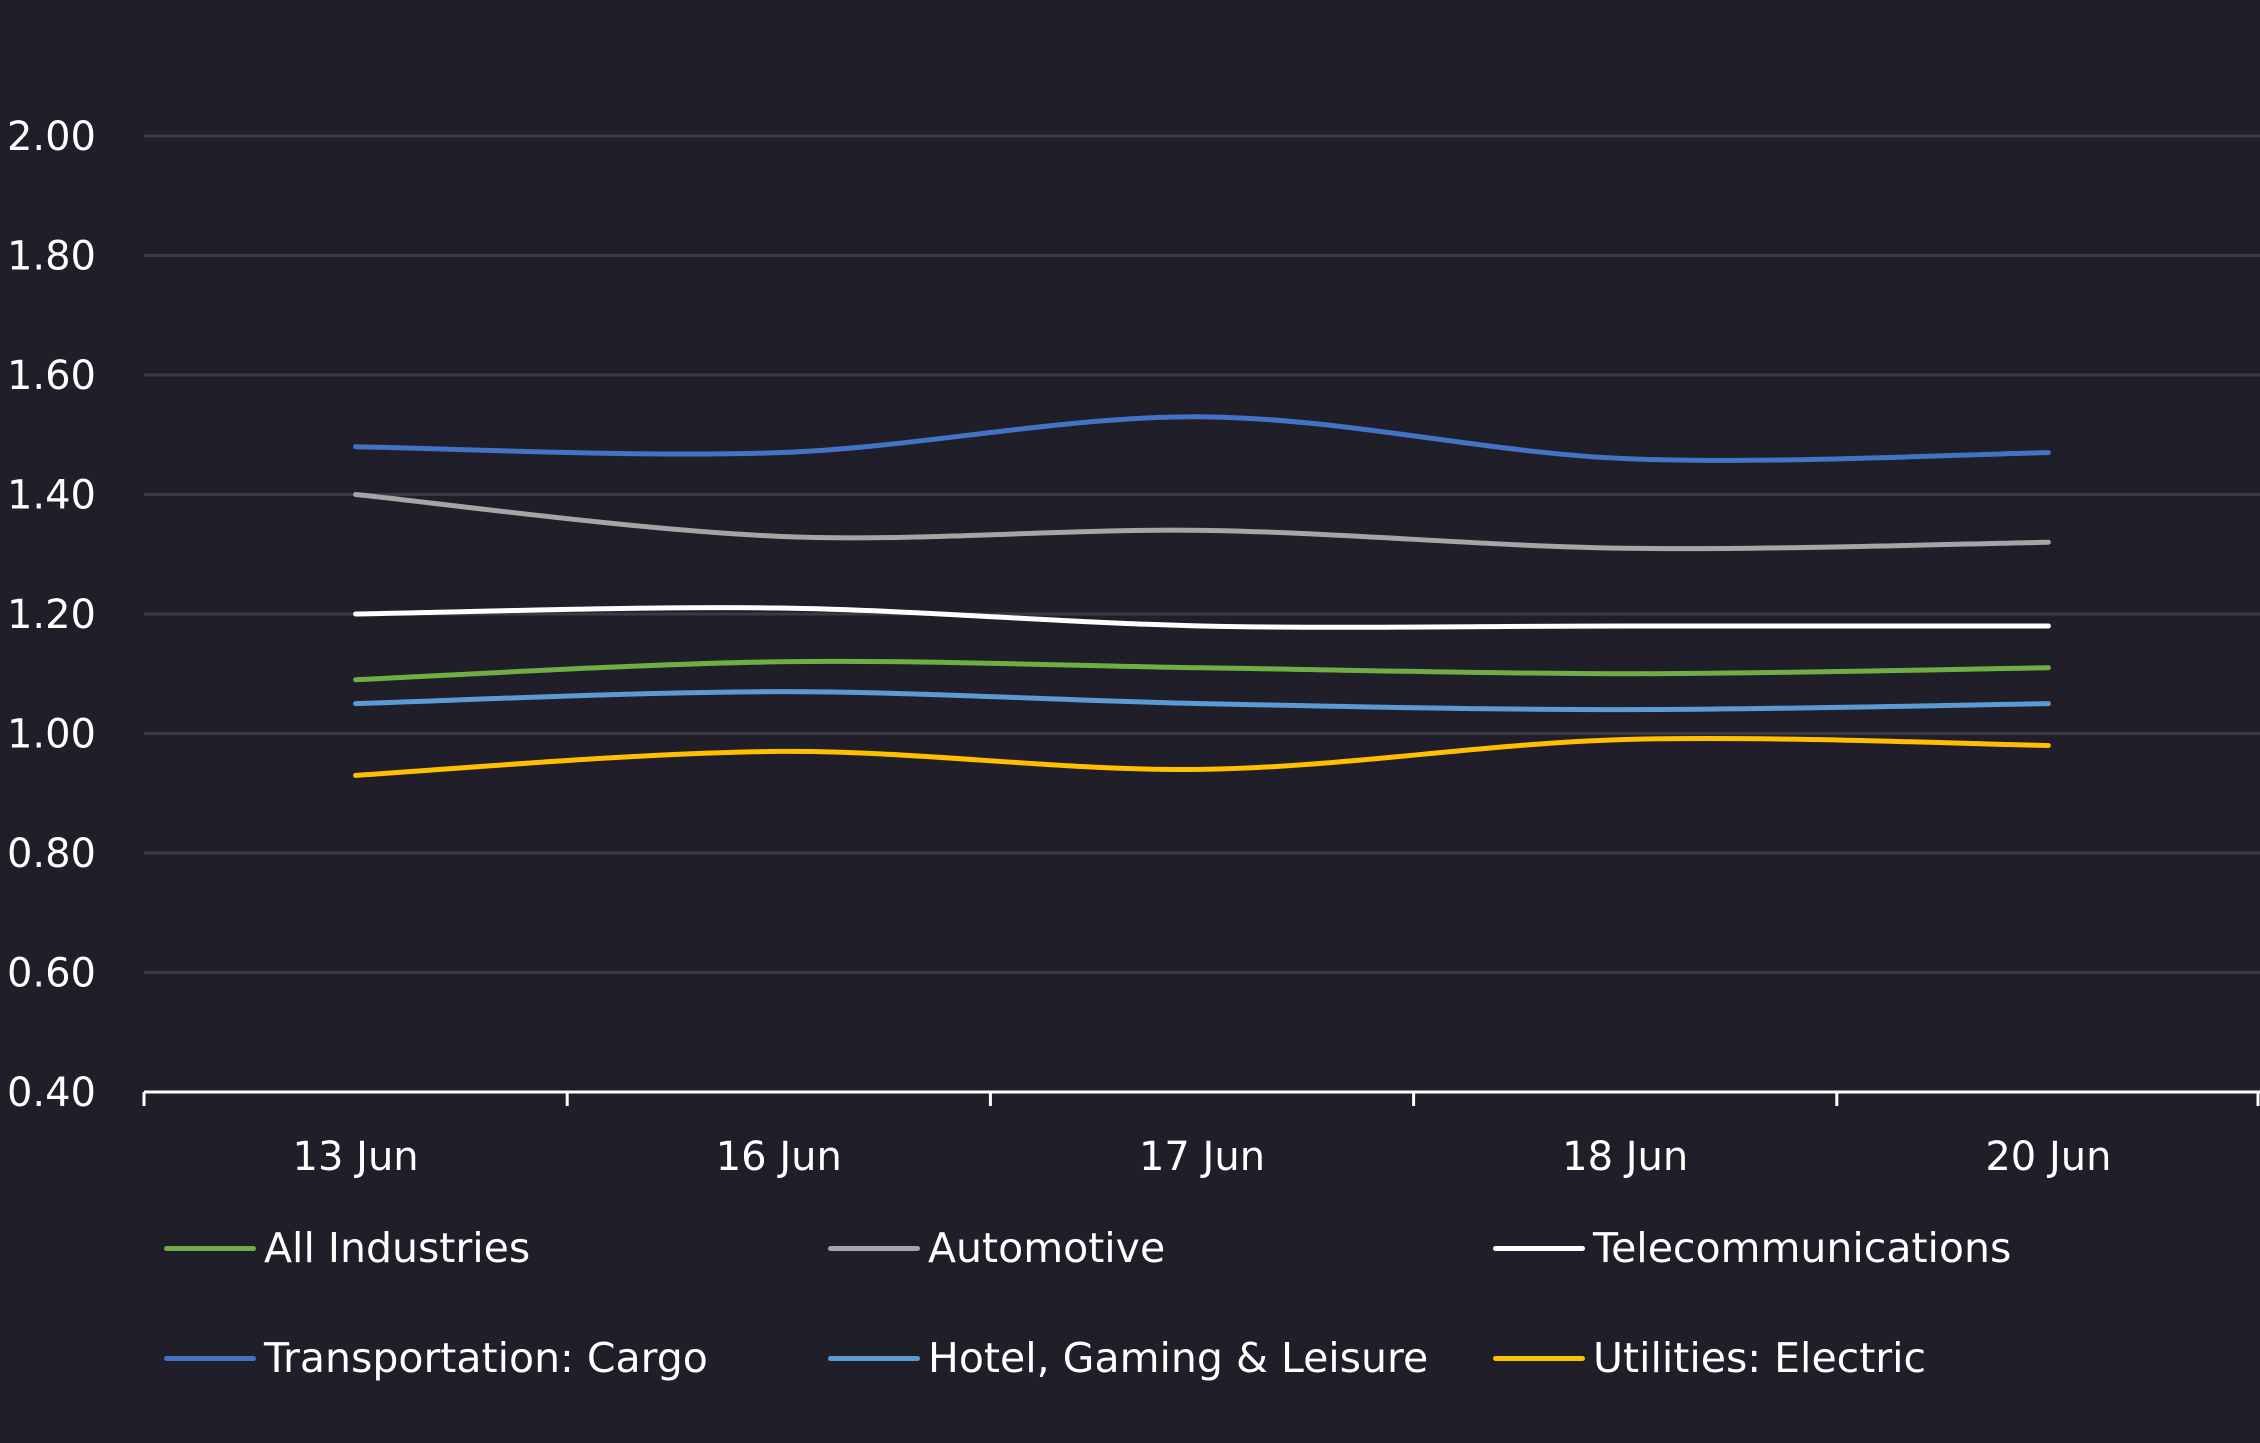  I want to click on y-axis-tick-labels: 0.40 0.60 0.80 1.00 1.20 1.40 1.60 1.80 2.00, so click(51, 615).